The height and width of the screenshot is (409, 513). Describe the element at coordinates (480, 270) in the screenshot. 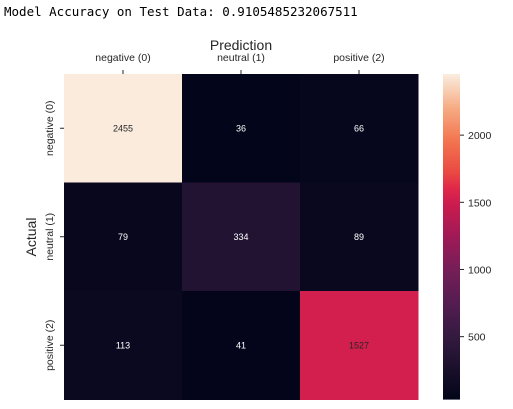

I see `colorbar-tick-label: 1000` at that location.